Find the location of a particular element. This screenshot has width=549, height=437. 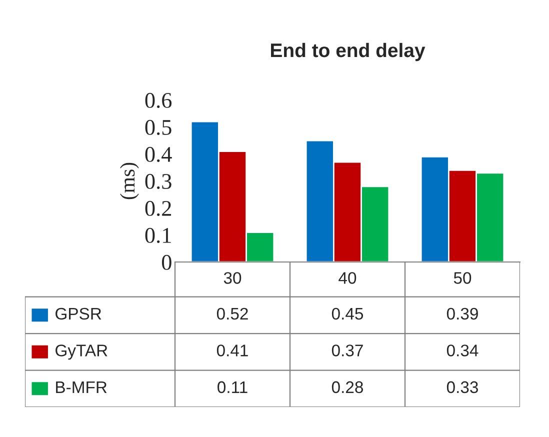

y-tick-label: 0.3 is located at coordinates (158, 182).